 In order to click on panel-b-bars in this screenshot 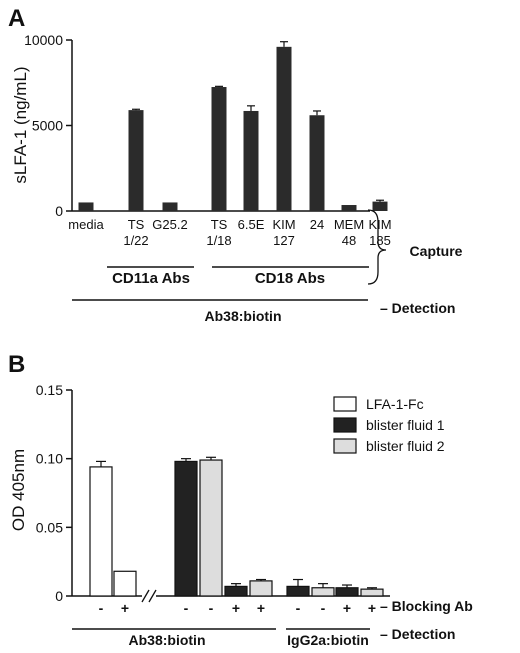, I will do `click(236, 526)`.